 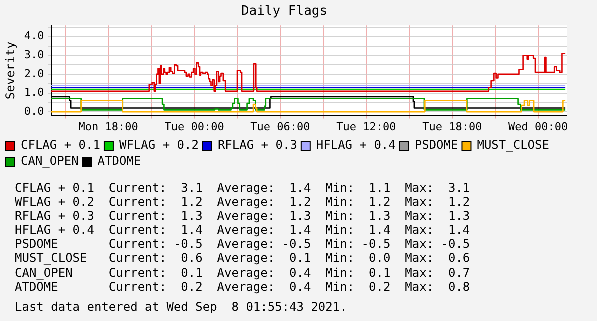 I want to click on text: HFLAG + 0.4 Current: 1.4 Average: 1.4 Min: 1.4 Max: 1.4, so click(x=242, y=230).